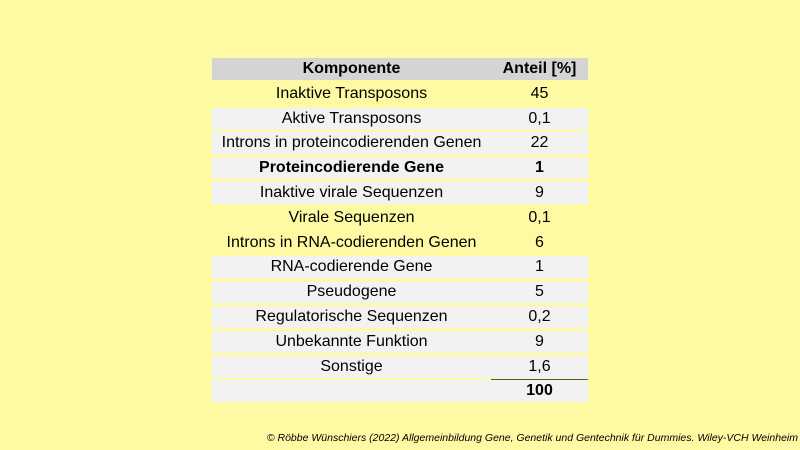 The image size is (800, 450). I want to click on table-header-row: Komponente Anteil [%], so click(400, 69).